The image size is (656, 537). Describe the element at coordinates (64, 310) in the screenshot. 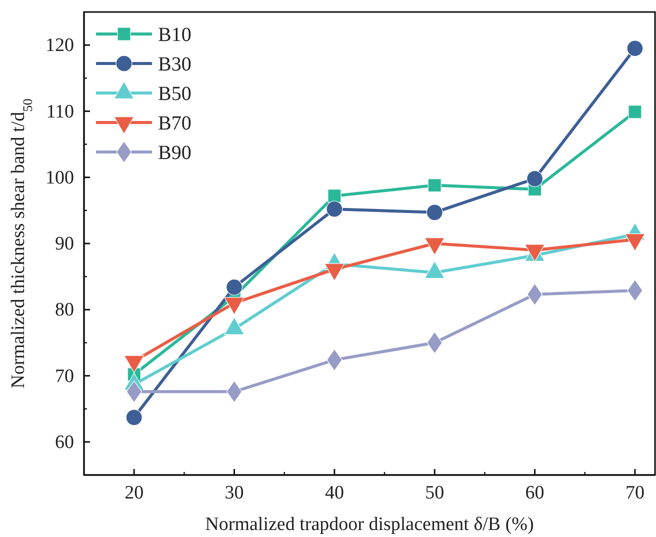

I see `y-tick-label: 80` at that location.